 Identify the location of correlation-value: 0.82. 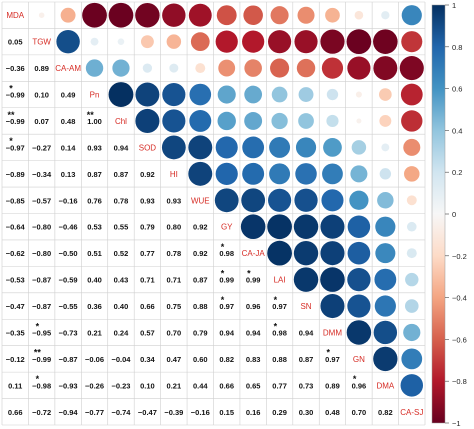
(385, 412).